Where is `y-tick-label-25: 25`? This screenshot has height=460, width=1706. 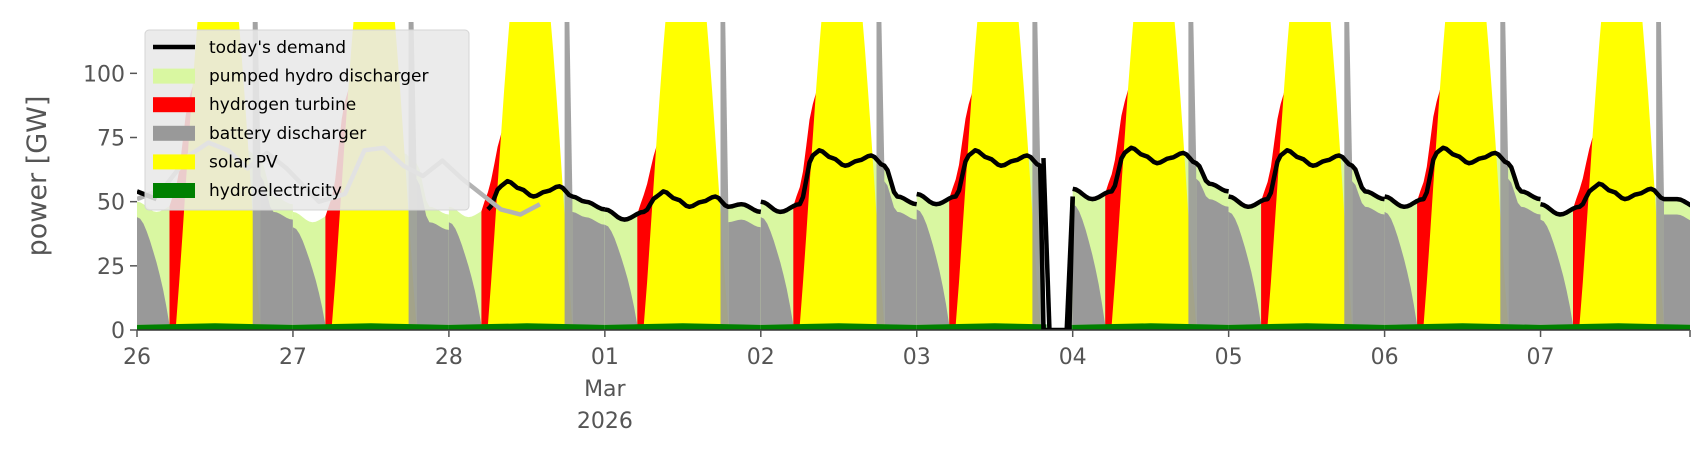 y-tick-label-25: 25 is located at coordinates (111, 267).